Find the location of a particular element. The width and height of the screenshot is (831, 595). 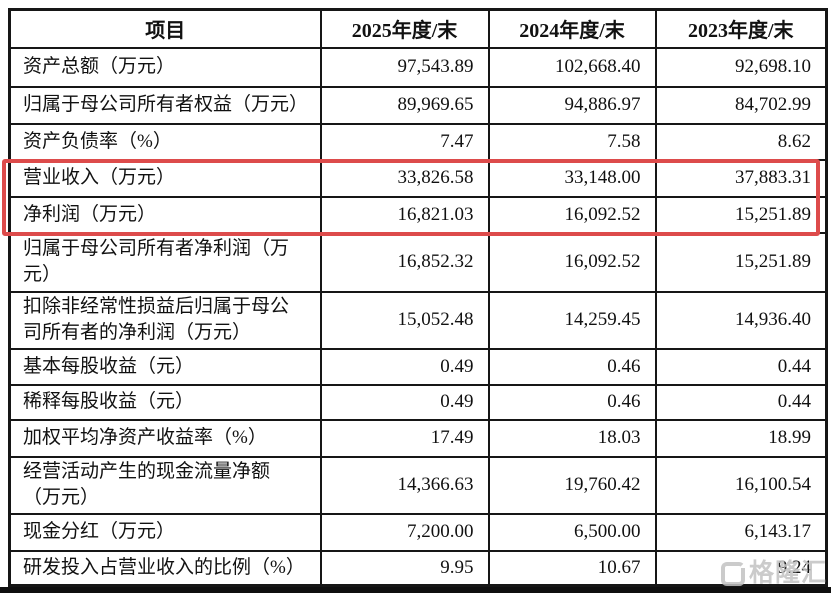

gelonghui-logo-icon is located at coordinates (732, 573).